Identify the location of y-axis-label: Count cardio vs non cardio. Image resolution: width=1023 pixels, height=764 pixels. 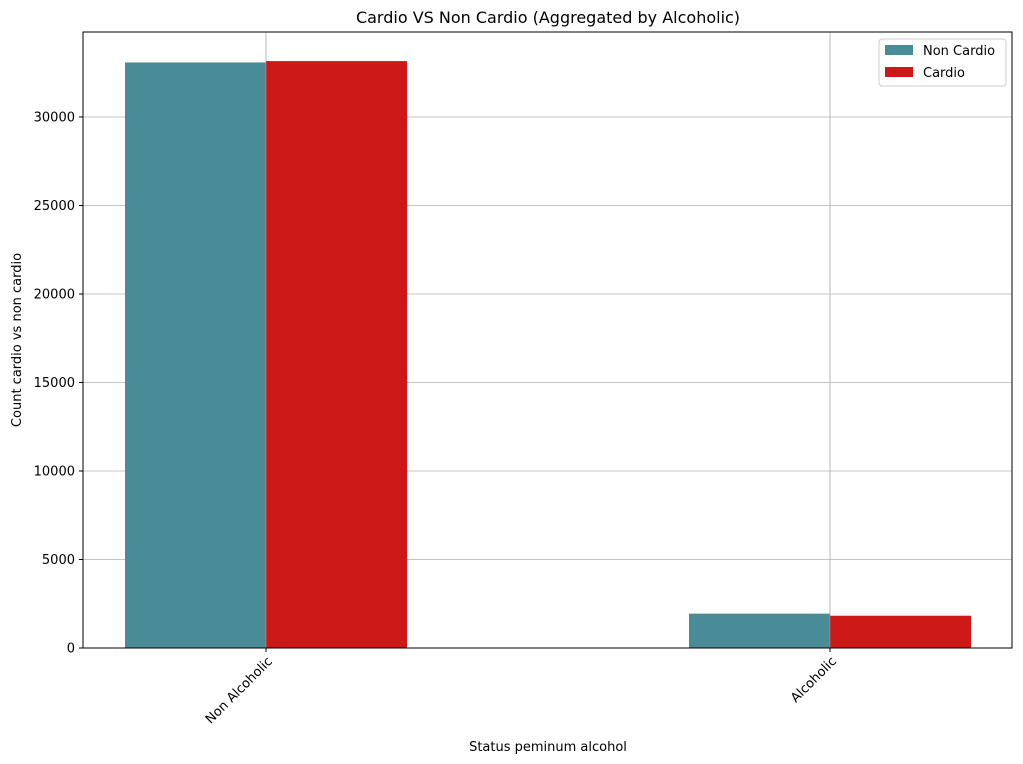
(17, 340).